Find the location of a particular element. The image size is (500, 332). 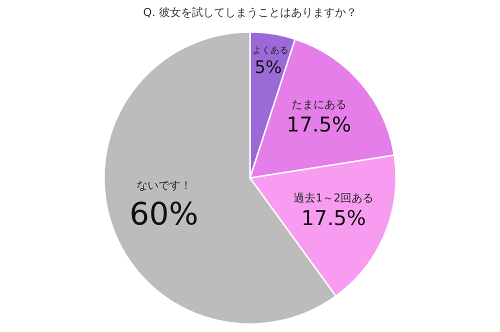

chart-title: Q. 彼女を試してしまうことはありますか？ is located at coordinates (250, 12).